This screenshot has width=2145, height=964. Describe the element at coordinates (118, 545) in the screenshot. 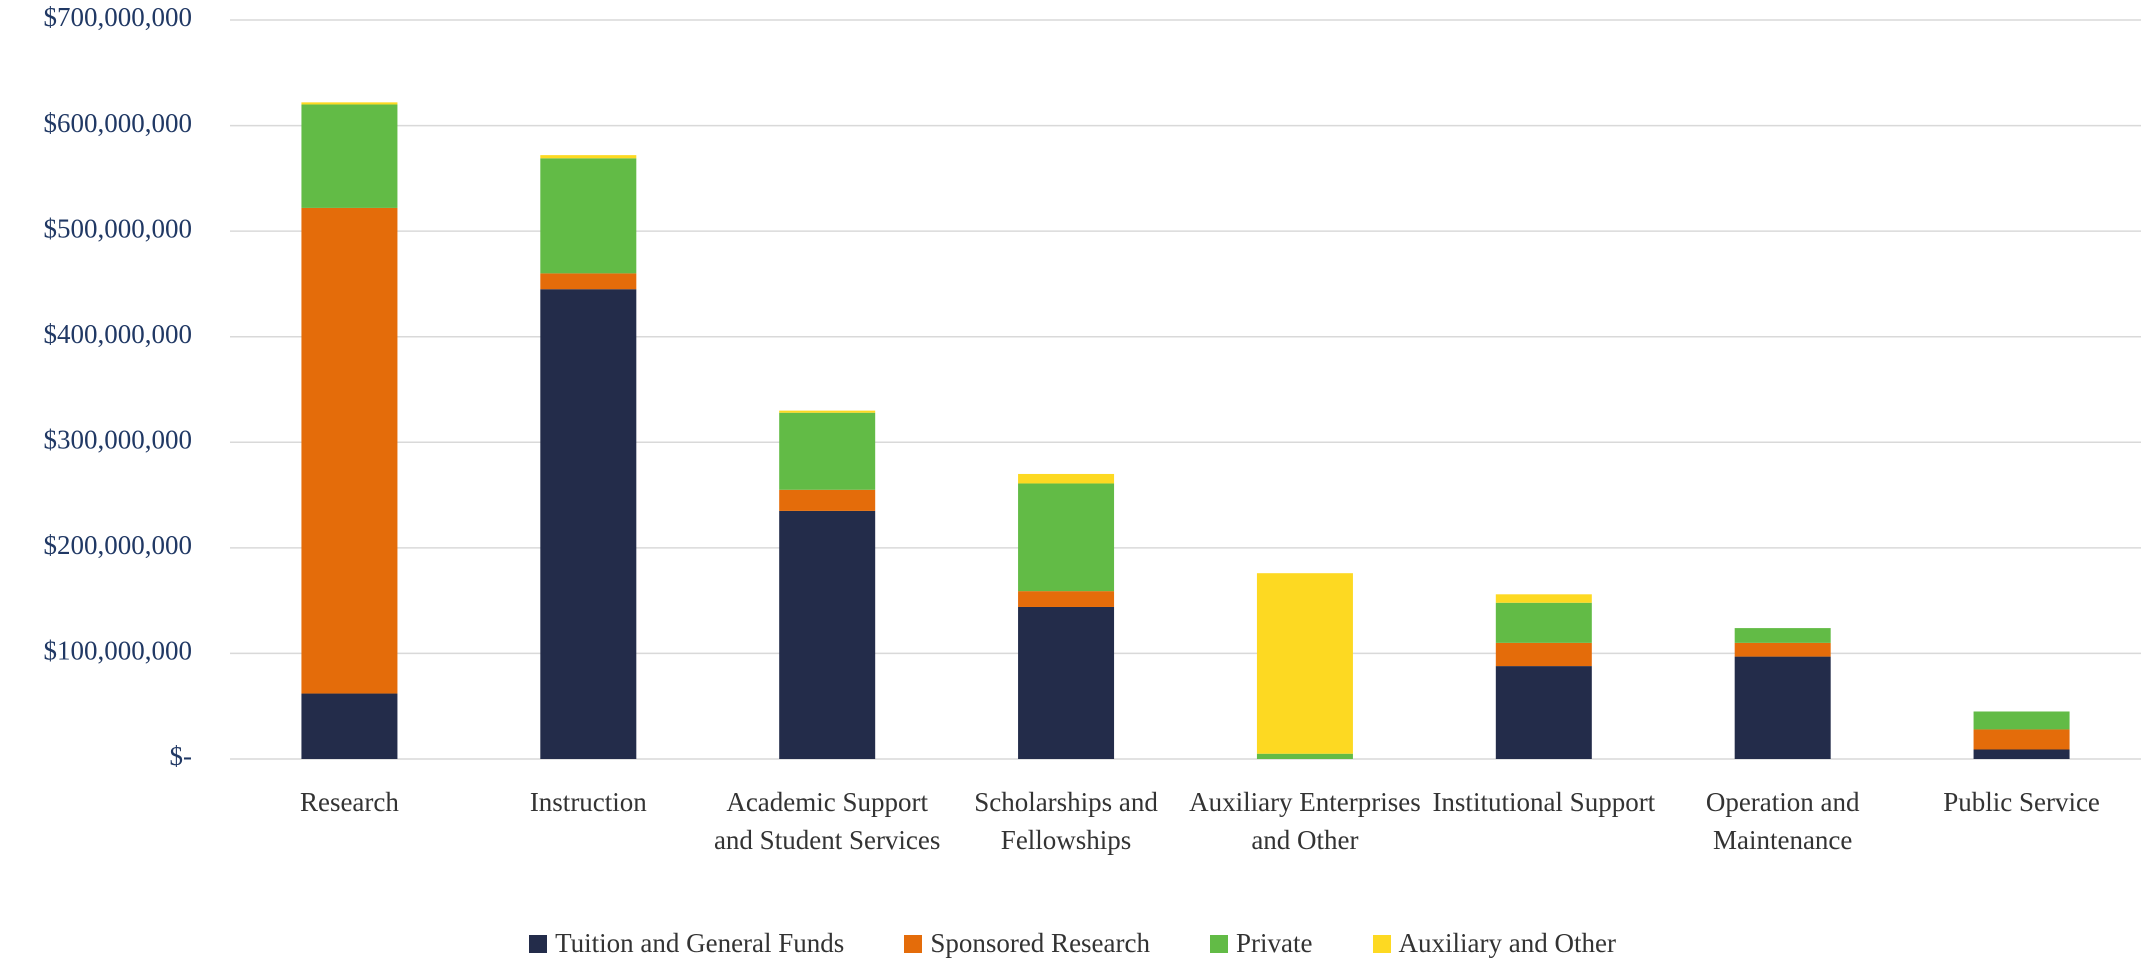

I see `y-tick-label: $200,000,000` at that location.